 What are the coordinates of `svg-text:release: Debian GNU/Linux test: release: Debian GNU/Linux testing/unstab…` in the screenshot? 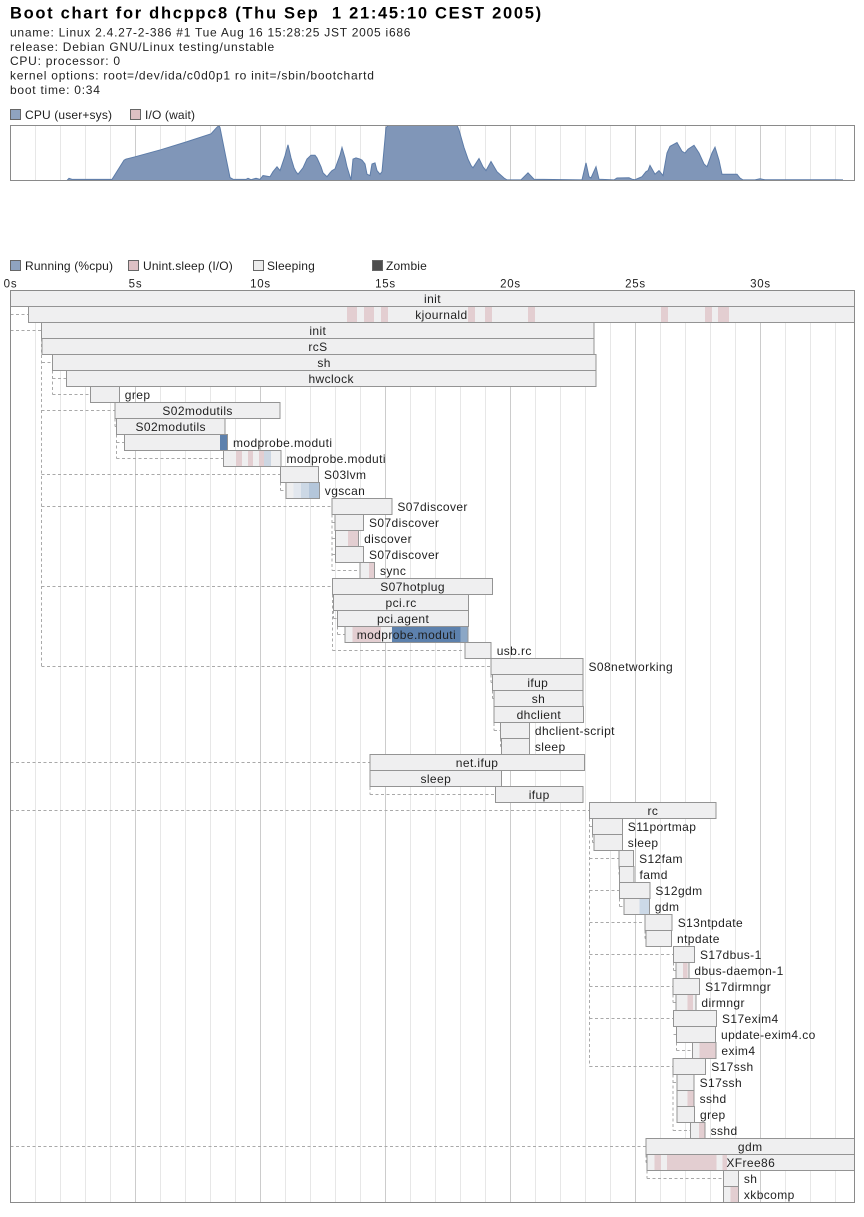 It's located at (142, 47).